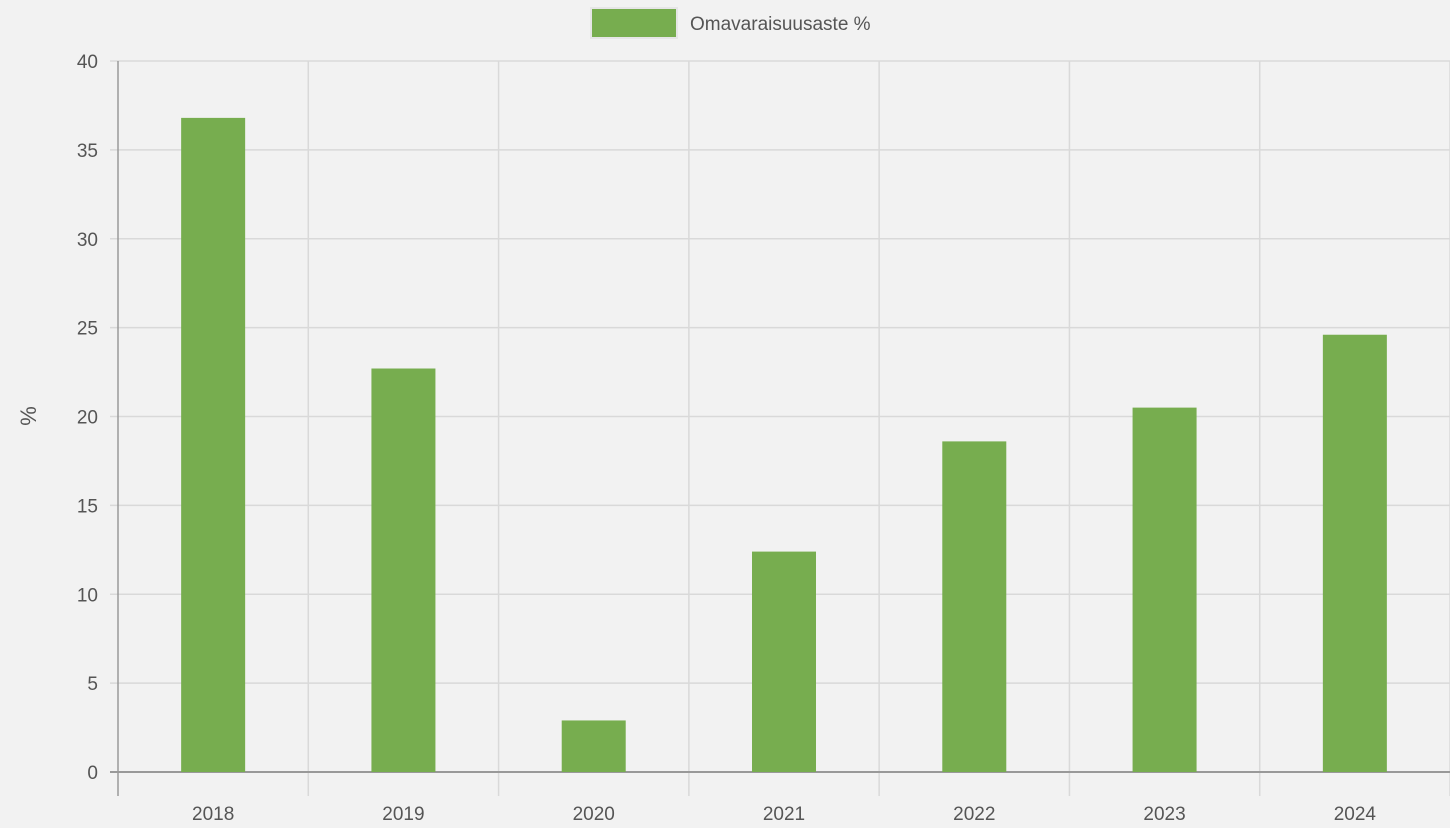 This screenshot has width=1450, height=828. What do you see at coordinates (1355, 814) in the screenshot?
I see `x-tick-label: 2024` at bounding box center [1355, 814].